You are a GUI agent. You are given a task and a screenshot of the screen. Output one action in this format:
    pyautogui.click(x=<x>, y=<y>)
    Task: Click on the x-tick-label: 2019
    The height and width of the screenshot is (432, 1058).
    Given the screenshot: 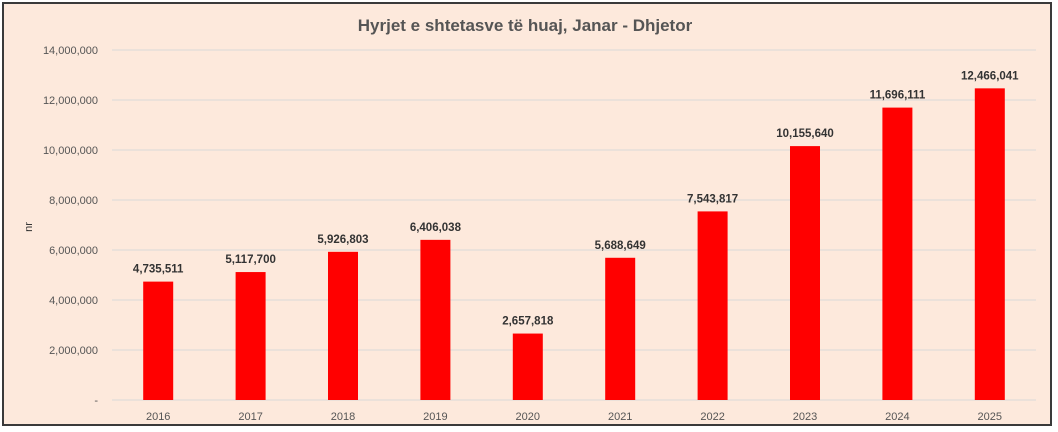 What is the action you would take?
    pyautogui.click(x=435, y=417)
    